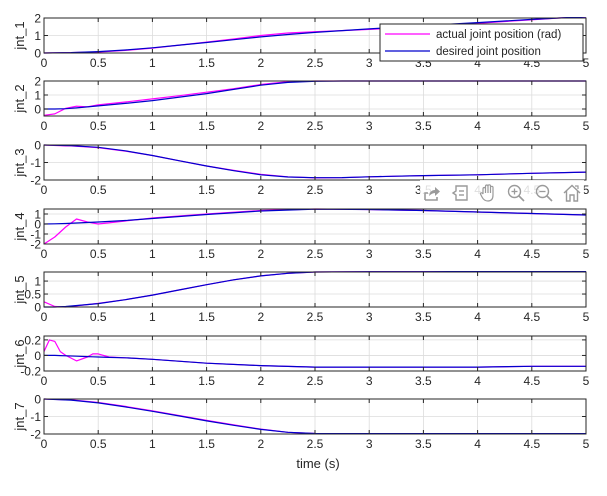  I want to click on y-axis-label: jnt_5, so click(19, 289).